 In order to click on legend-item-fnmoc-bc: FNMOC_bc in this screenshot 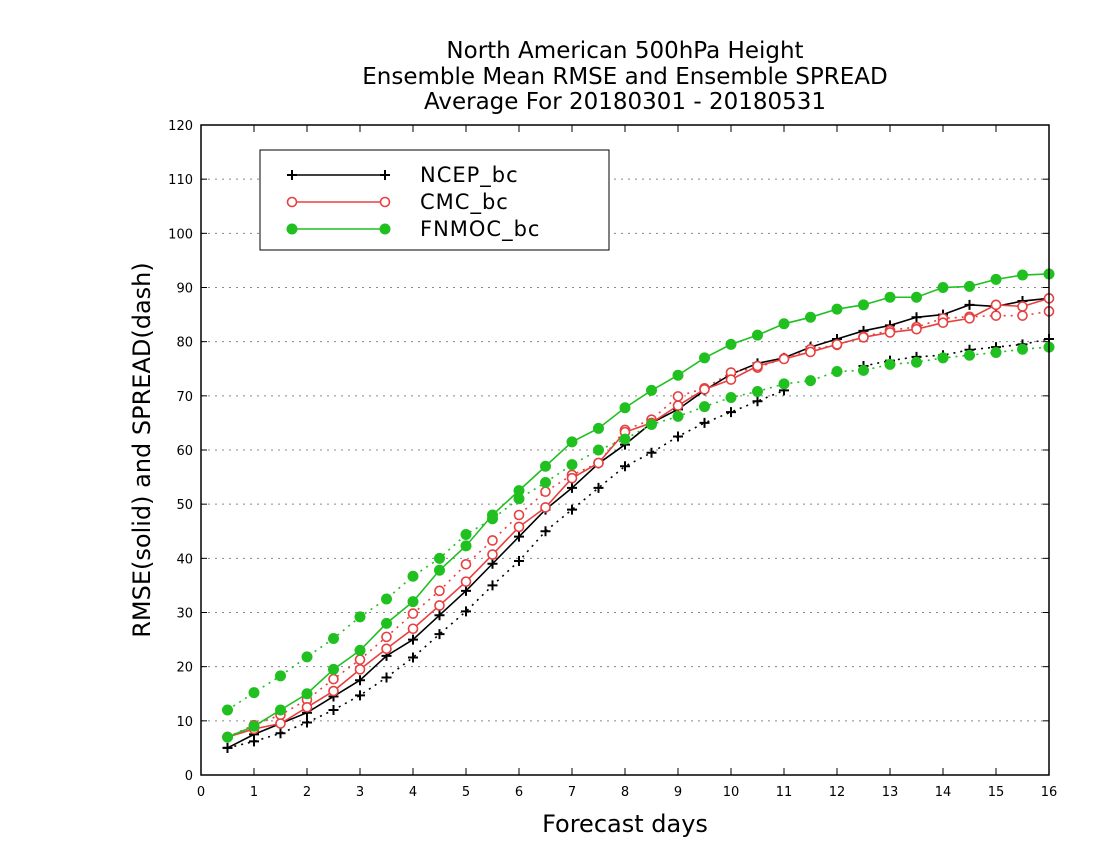, I will do `click(412, 229)`.